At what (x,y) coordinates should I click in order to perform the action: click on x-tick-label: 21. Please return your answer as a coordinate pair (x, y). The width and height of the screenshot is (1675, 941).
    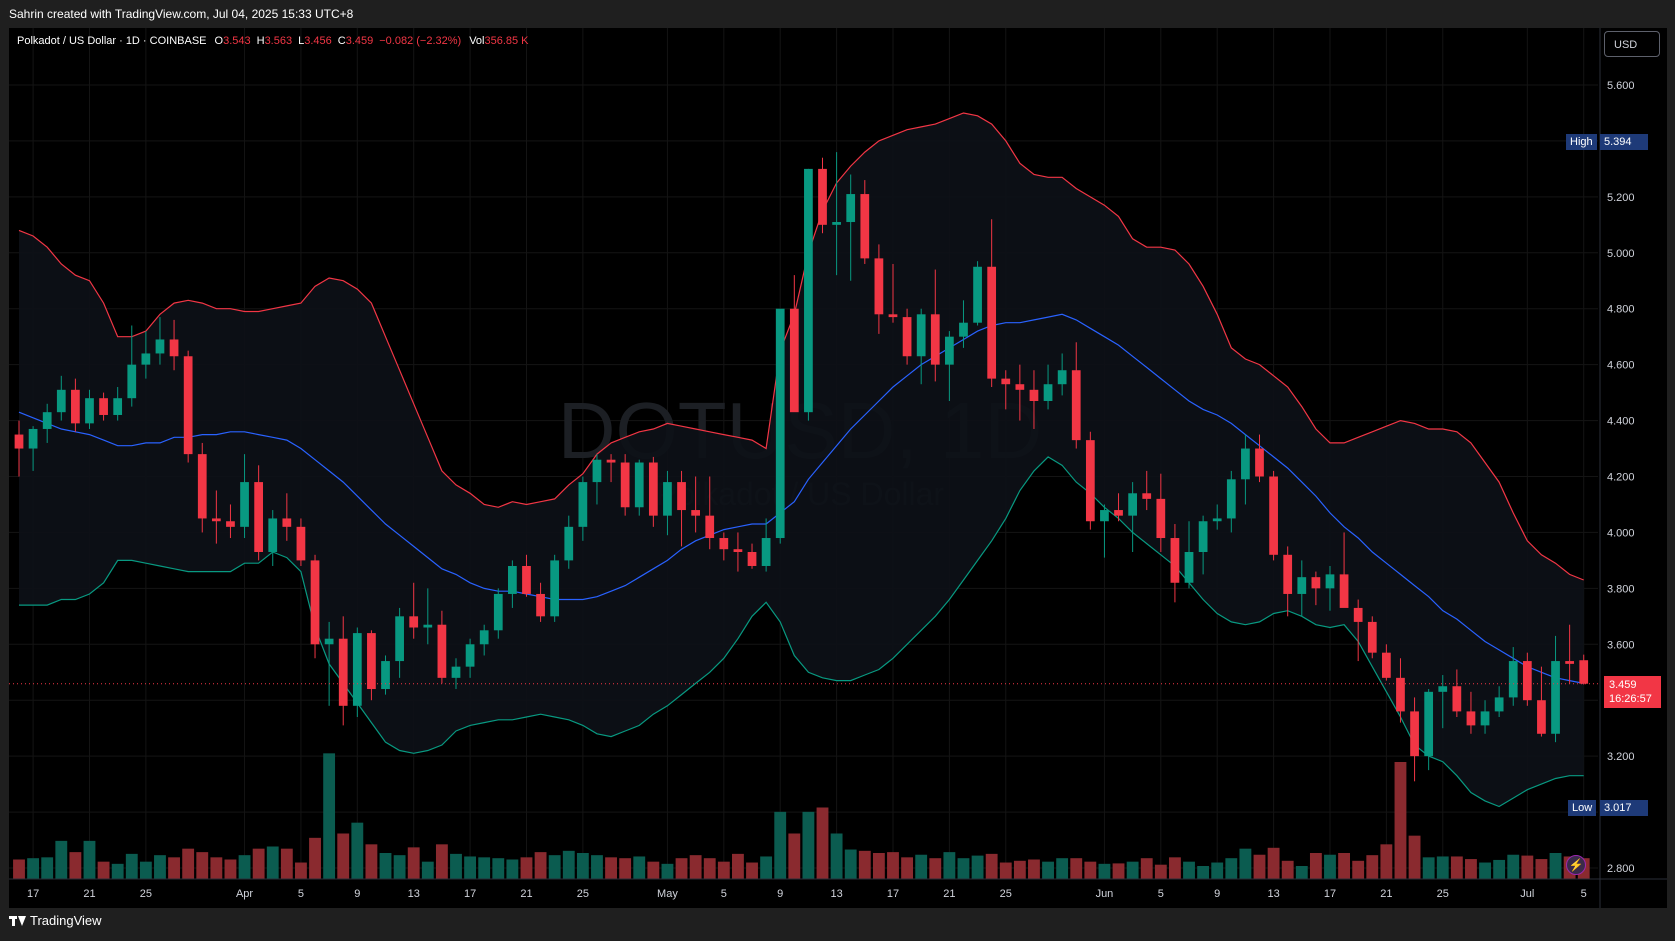
    Looking at the image, I should click on (949, 894).